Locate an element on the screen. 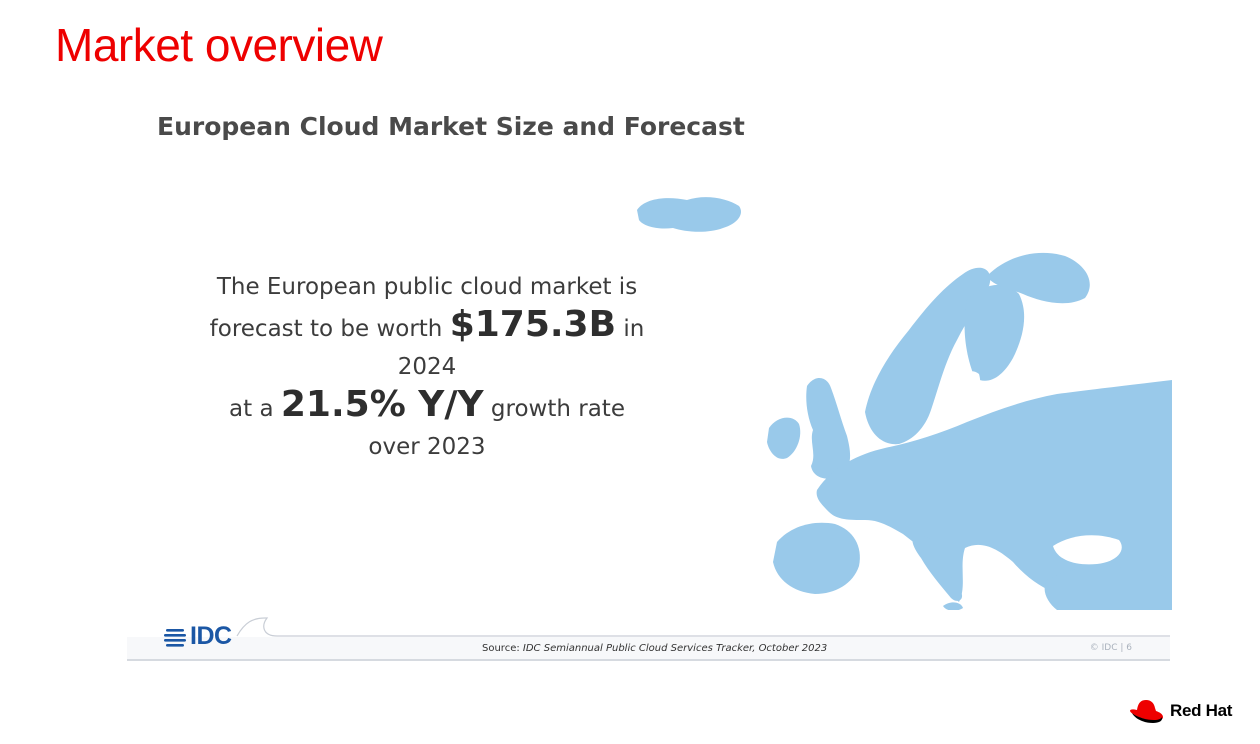  idc-logo-text: IDC is located at coordinates (211, 636).